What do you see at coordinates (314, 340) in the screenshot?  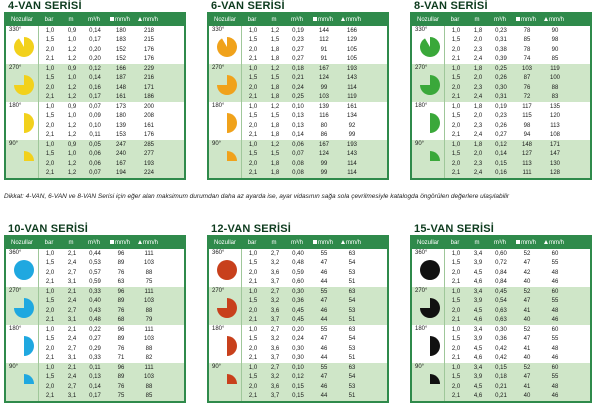 I see `table-row: 1,5 3,2 0,24 47 54` at bounding box center [314, 340].